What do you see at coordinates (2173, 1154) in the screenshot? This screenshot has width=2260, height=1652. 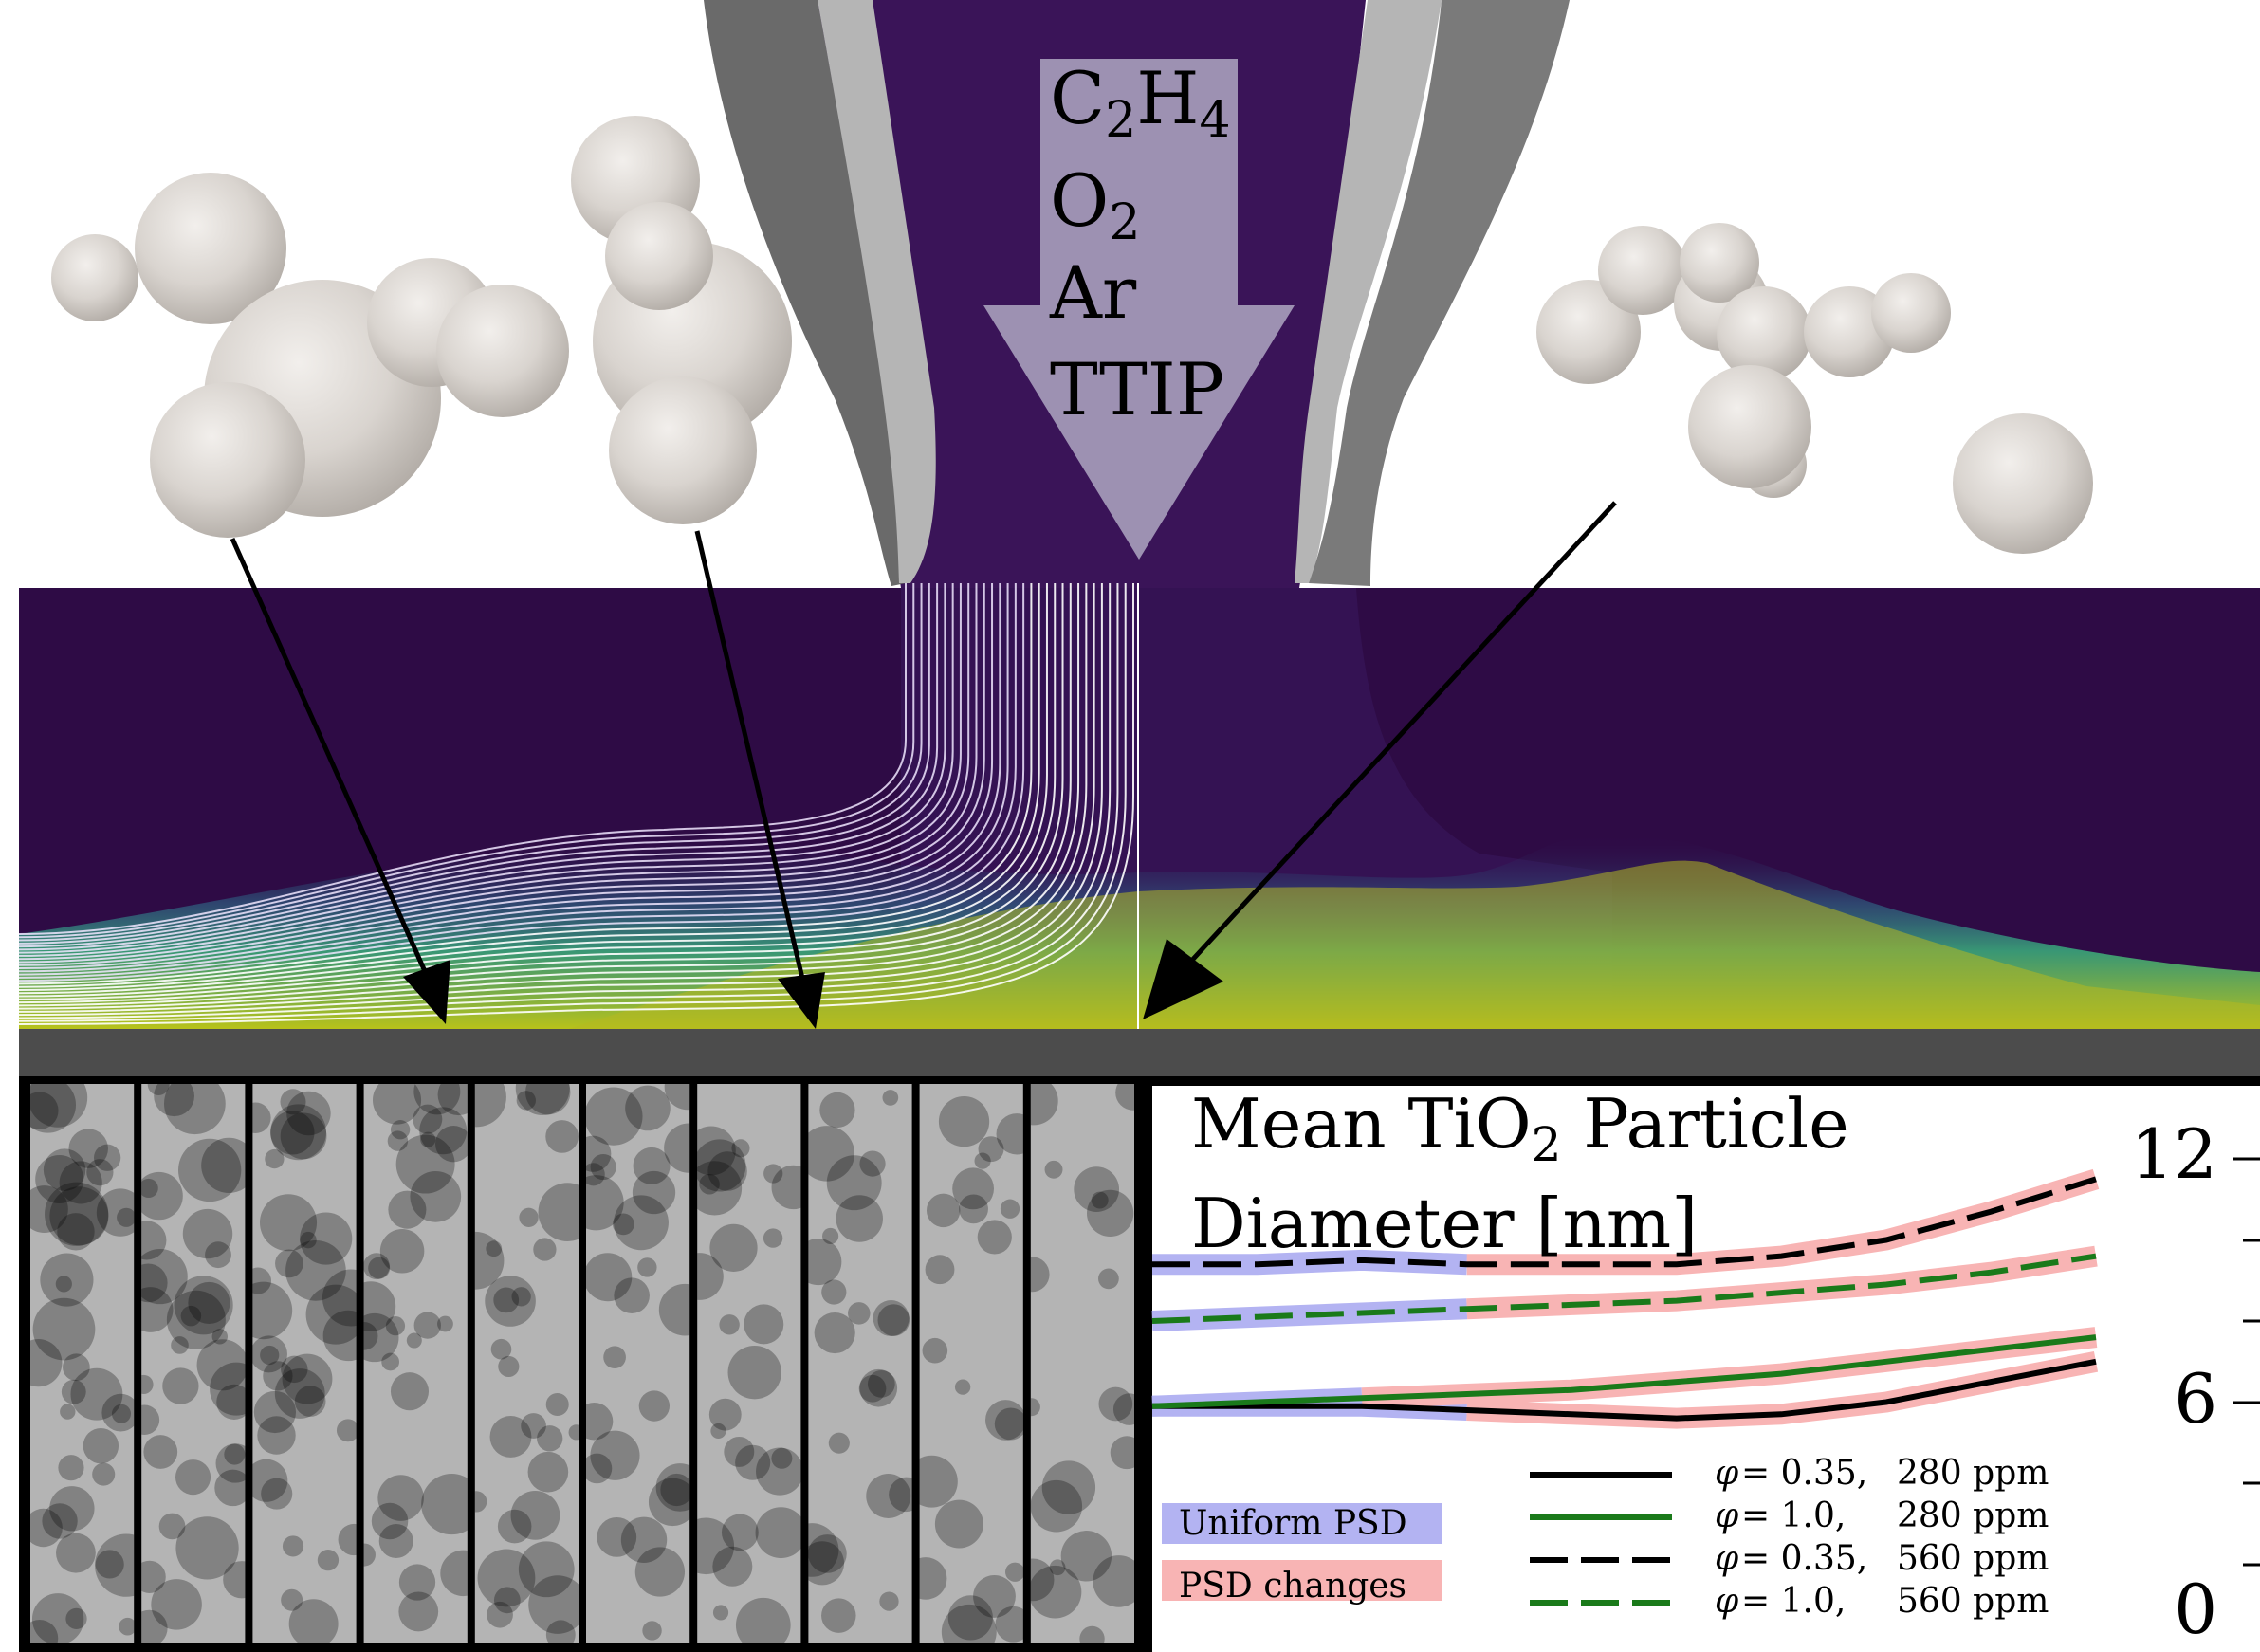 I see `y-tick-12: 12` at bounding box center [2173, 1154].